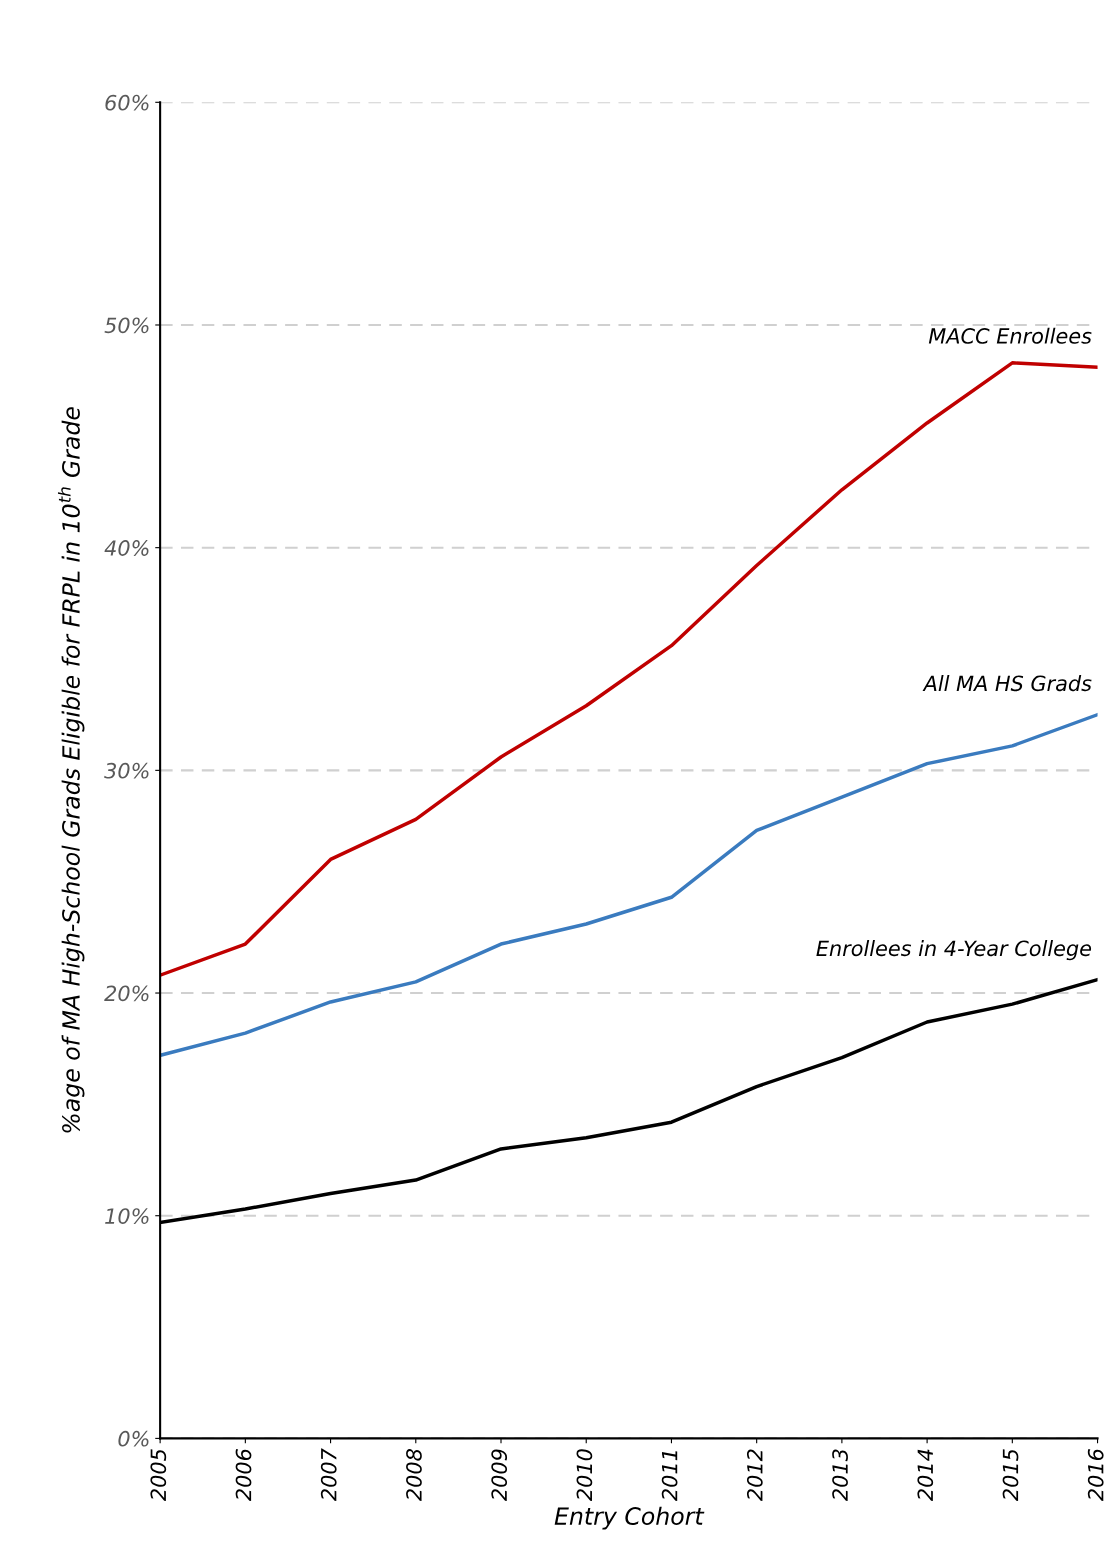  I want to click on y-axis-title: %age of MA High-School Grads Eligible for FRPL in 10$^{th}$ Grade, so click(71, 770).